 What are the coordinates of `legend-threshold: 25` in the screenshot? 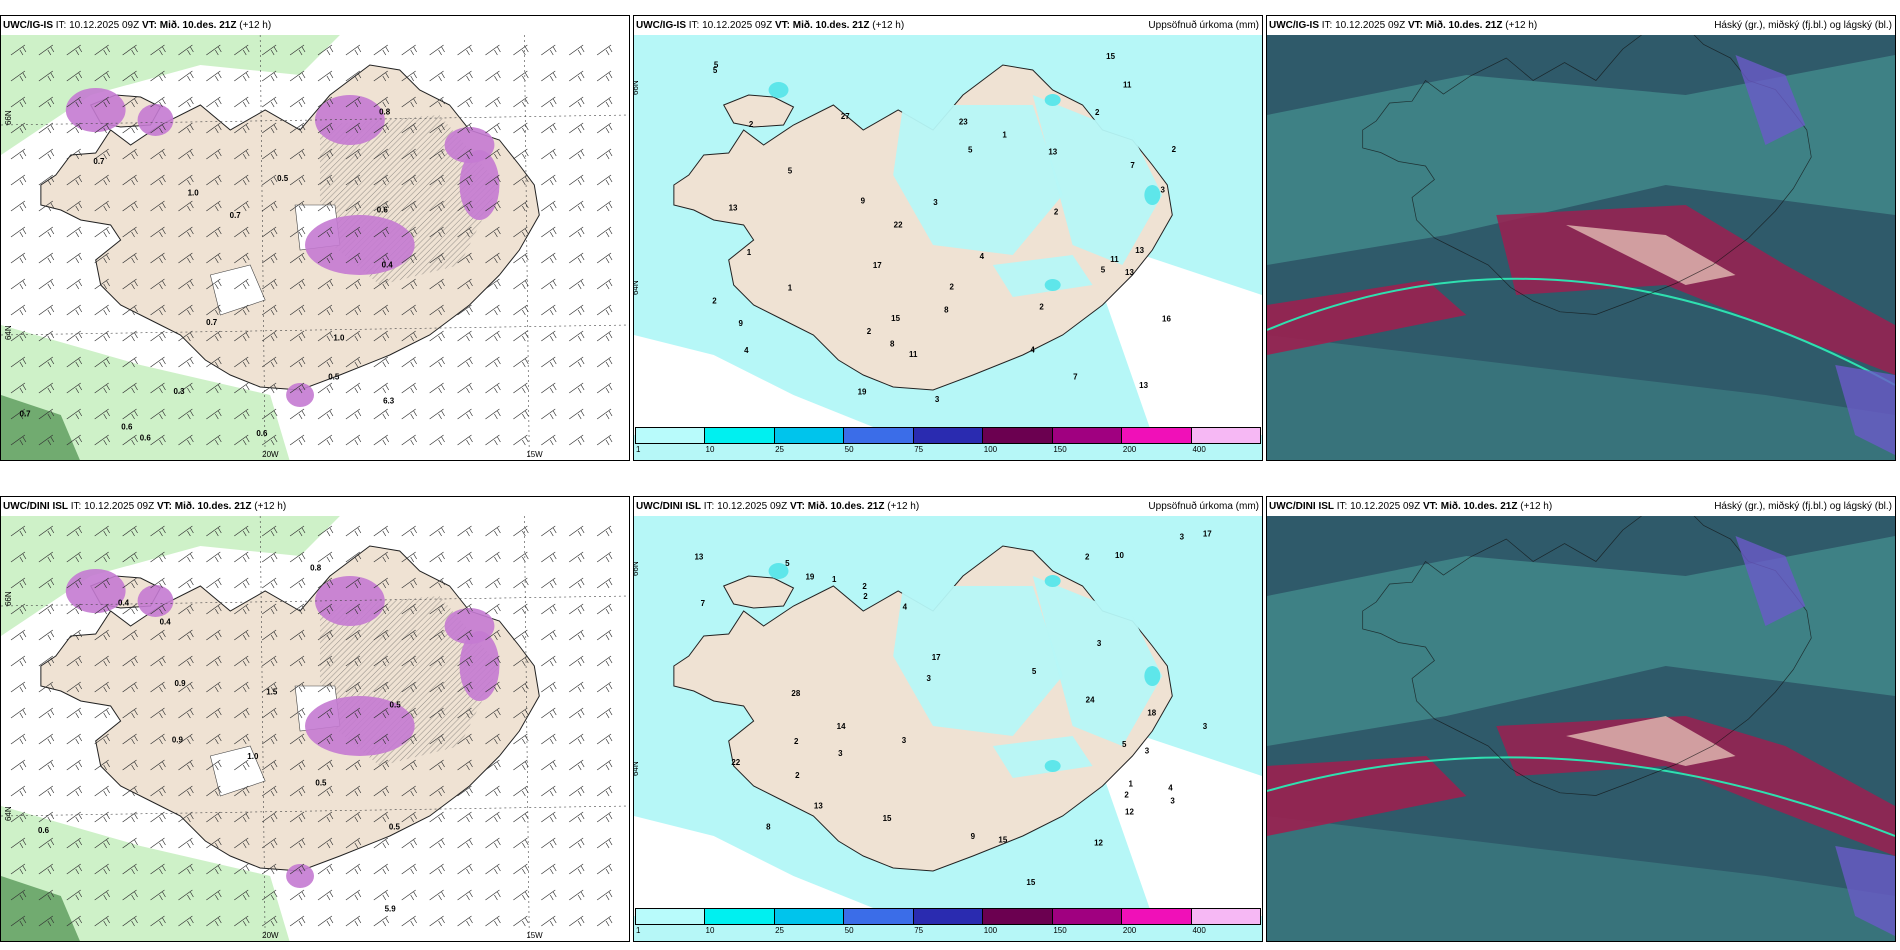 It's located at (780, 449).